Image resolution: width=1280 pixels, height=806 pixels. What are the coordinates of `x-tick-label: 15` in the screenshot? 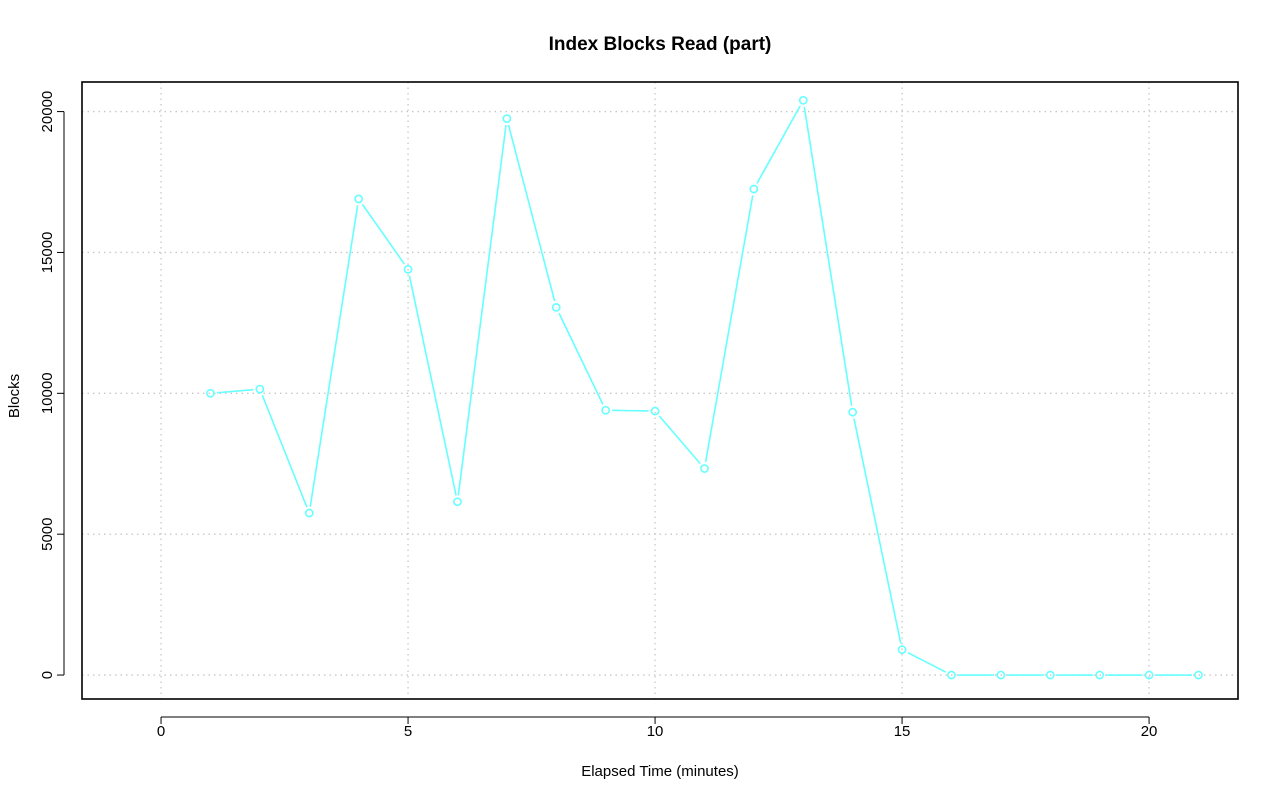 It's located at (902, 731).